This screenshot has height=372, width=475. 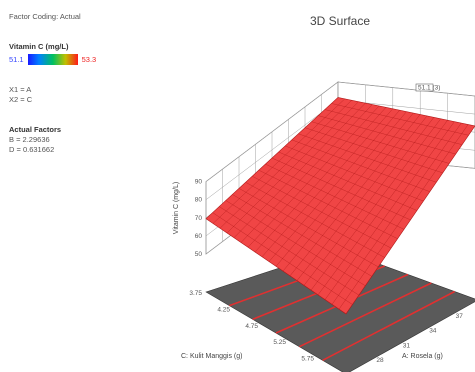 I want to click on factor-b: B = 2.29636, so click(x=29, y=139).